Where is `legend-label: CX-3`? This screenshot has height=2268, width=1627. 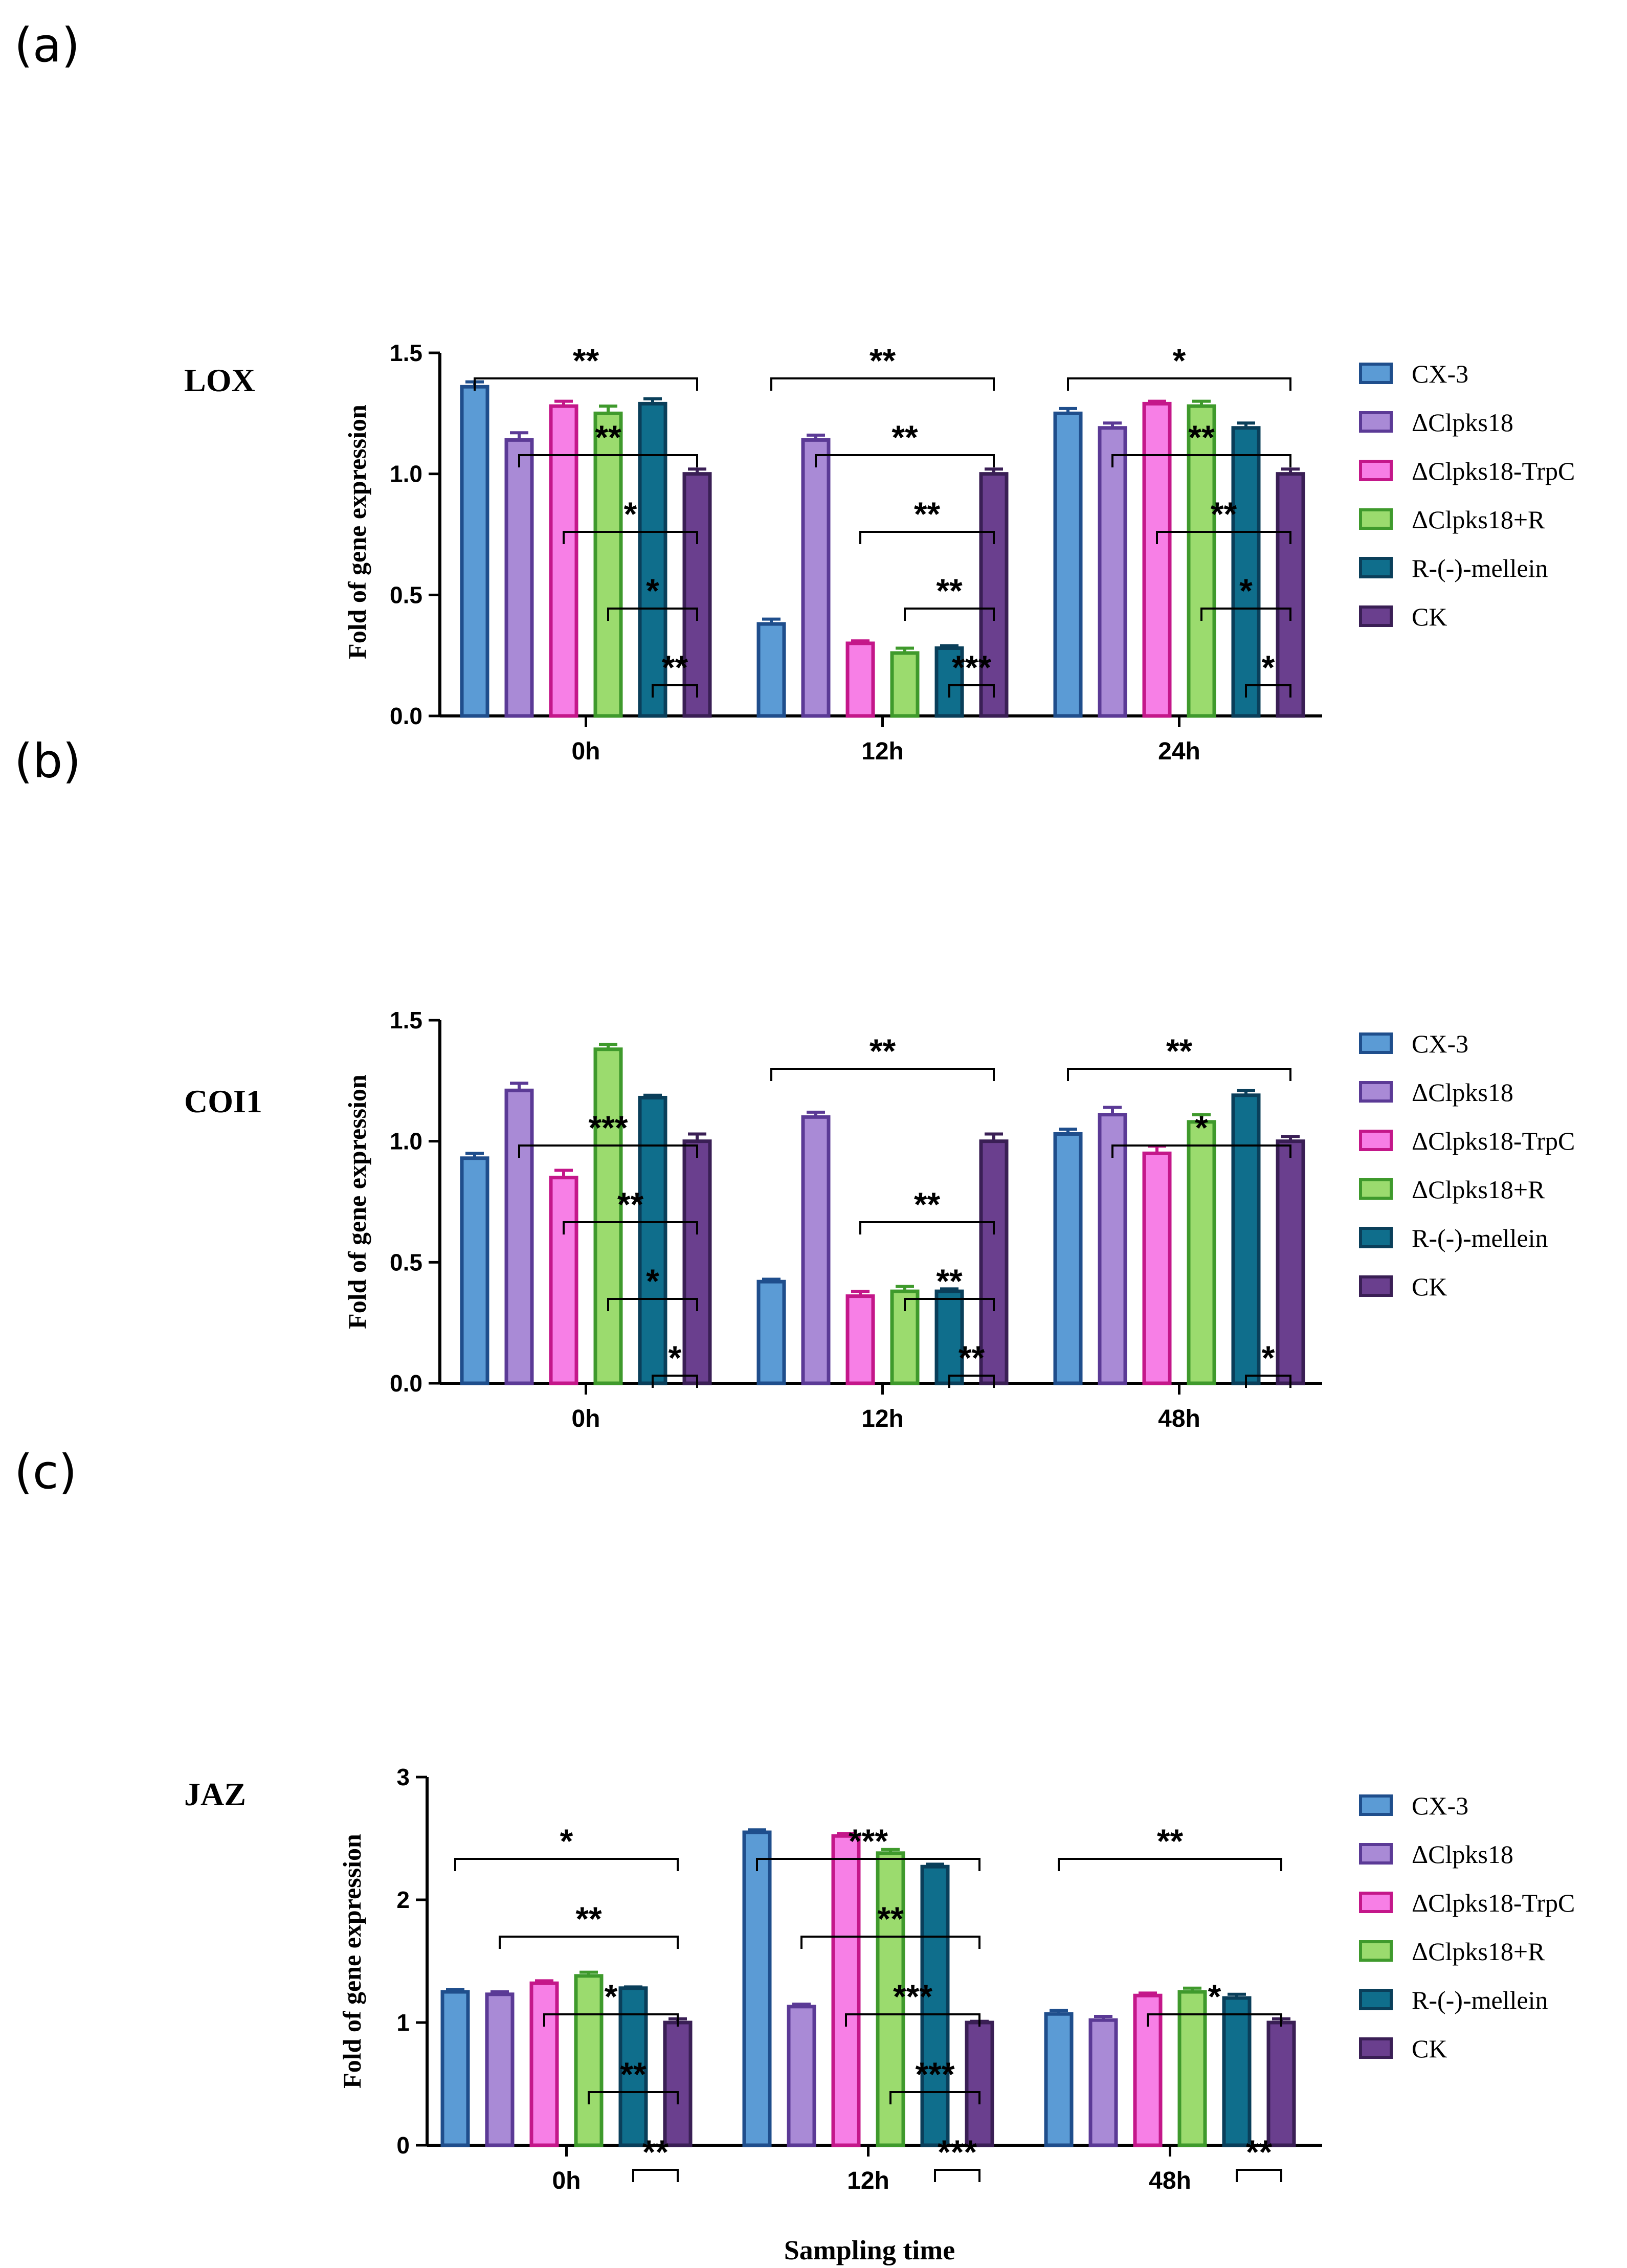 legend-label: CX-3 is located at coordinates (1440, 1805).